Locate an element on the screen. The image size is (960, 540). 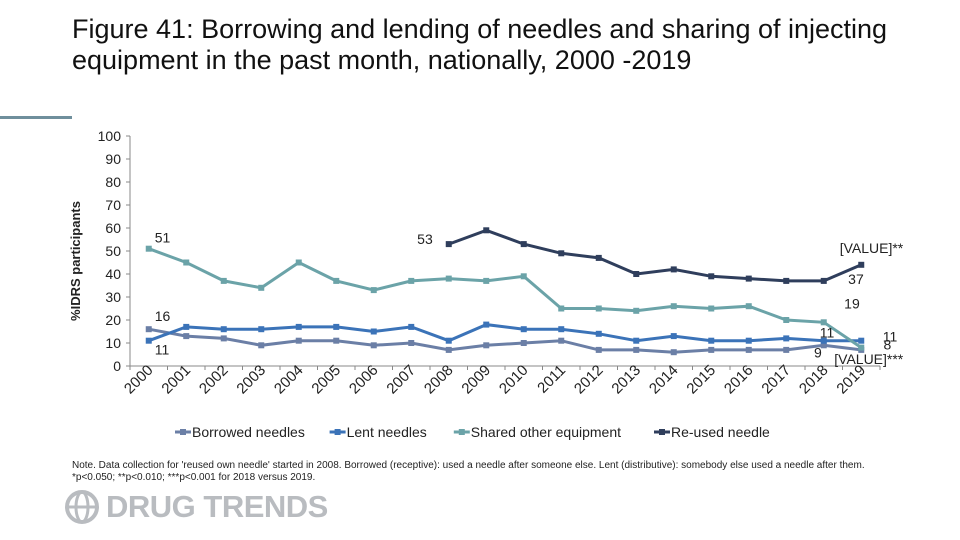
x-tick-label: 2017 is located at coordinates (776, 380).